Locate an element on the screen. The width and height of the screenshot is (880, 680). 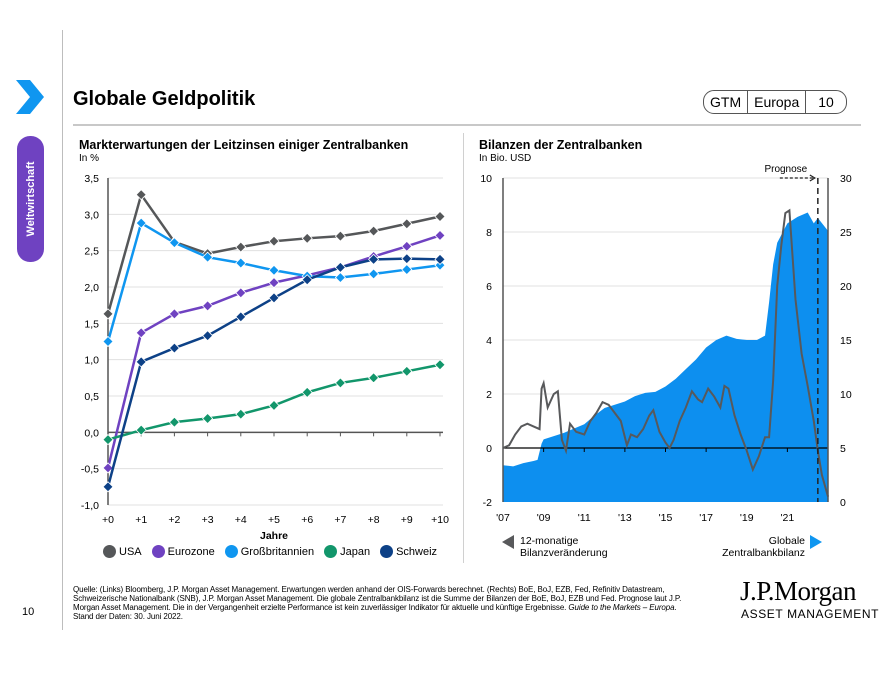
legend-item: Schweiz is located at coordinates (408, 551).